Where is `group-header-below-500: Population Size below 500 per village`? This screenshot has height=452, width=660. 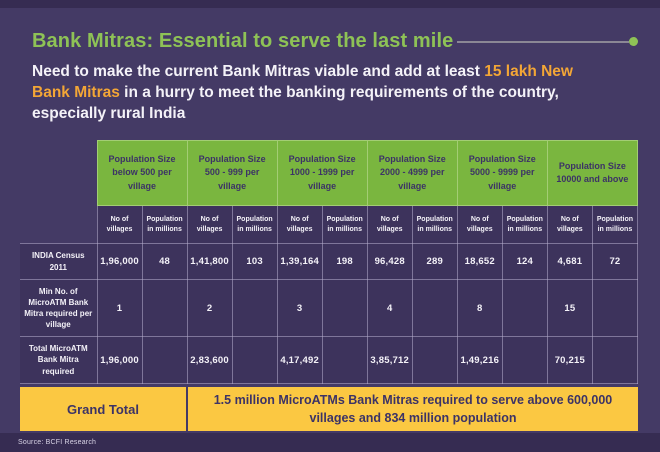
group-header-below-500: Population Size below 500 per village is located at coordinates (142, 173).